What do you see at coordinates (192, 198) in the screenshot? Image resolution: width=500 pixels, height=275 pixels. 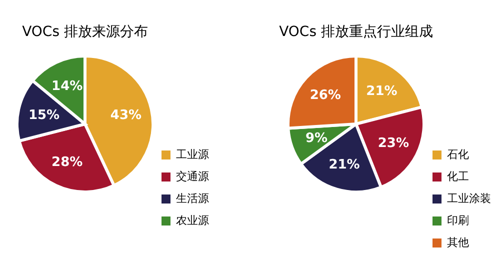 I see `legend-label: 生活源` at bounding box center [192, 198].